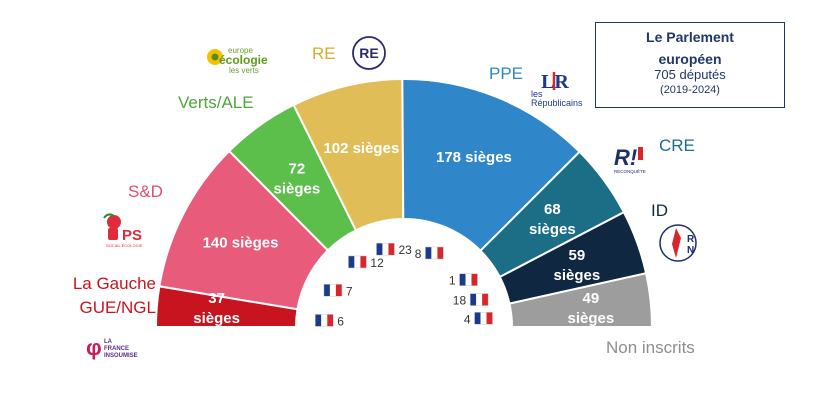 The height and width of the screenshot is (410, 821). Describe the element at coordinates (677, 145) in the screenshot. I see `group-label-cre: CRE` at that location.